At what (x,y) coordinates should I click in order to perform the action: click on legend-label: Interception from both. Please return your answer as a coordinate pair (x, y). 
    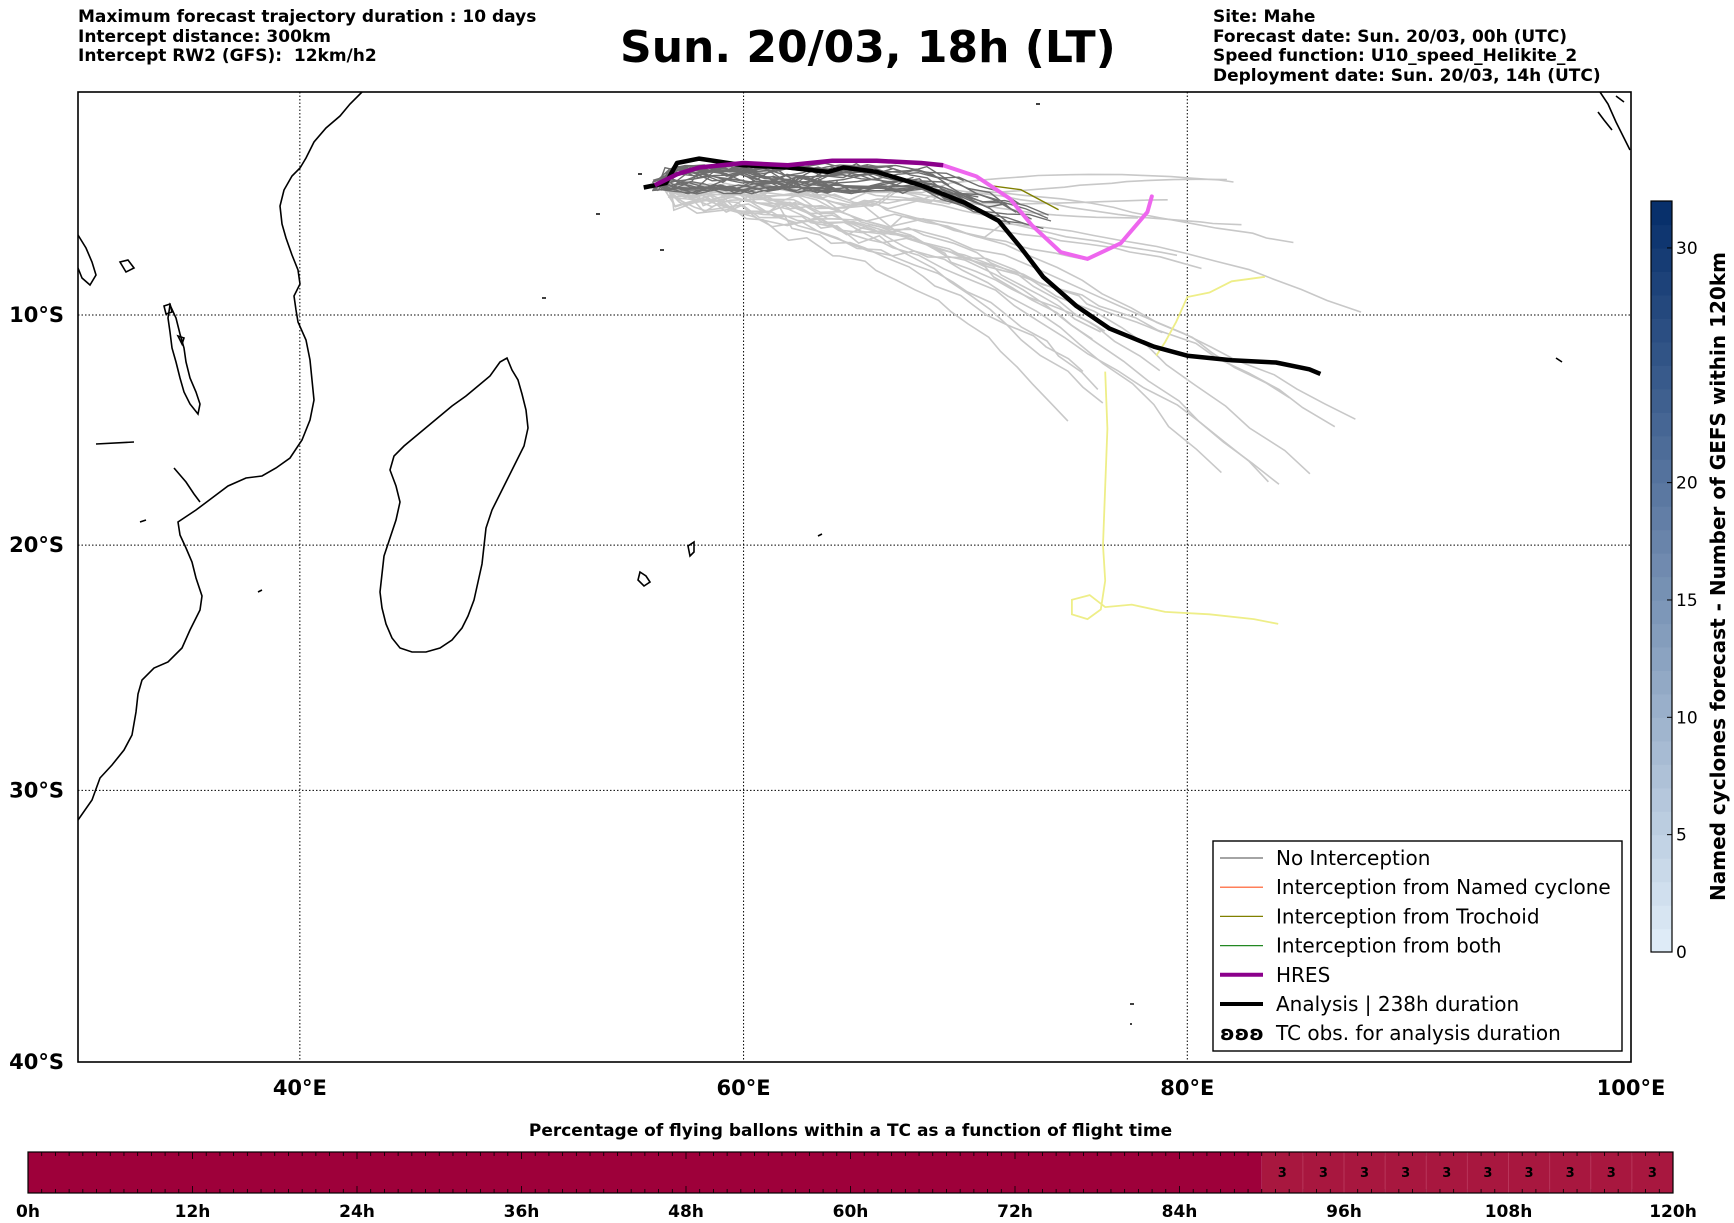
    Looking at the image, I should click on (1389, 946).